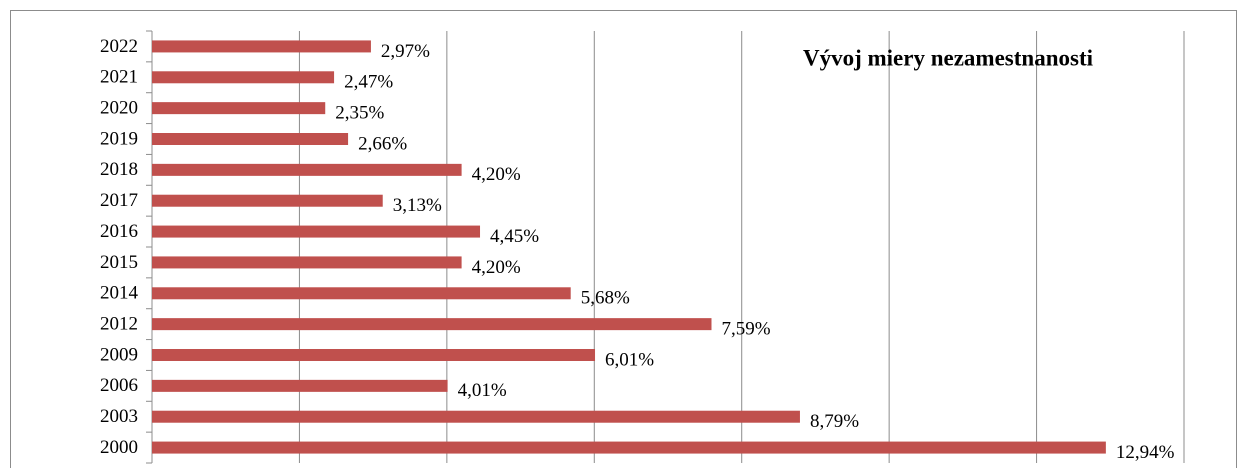 This screenshot has height=468, width=1247. What do you see at coordinates (119, 324) in the screenshot?
I see `y-tick-label: 2012` at bounding box center [119, 324].